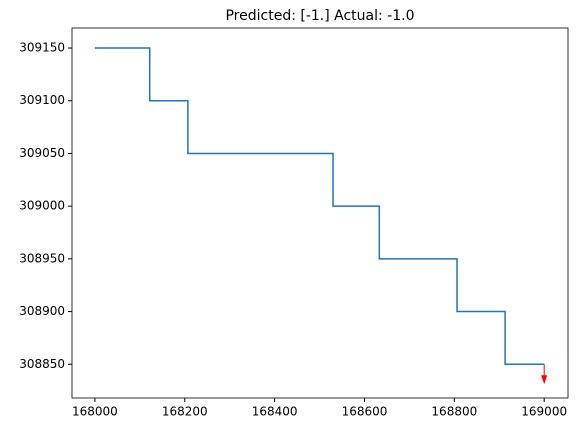 This screenshot has height=439, width=580. What do you see at coordinates (185, 412) in the screenshot?
I see `x-tick-label: 168200` at bounding box center [185, 412].